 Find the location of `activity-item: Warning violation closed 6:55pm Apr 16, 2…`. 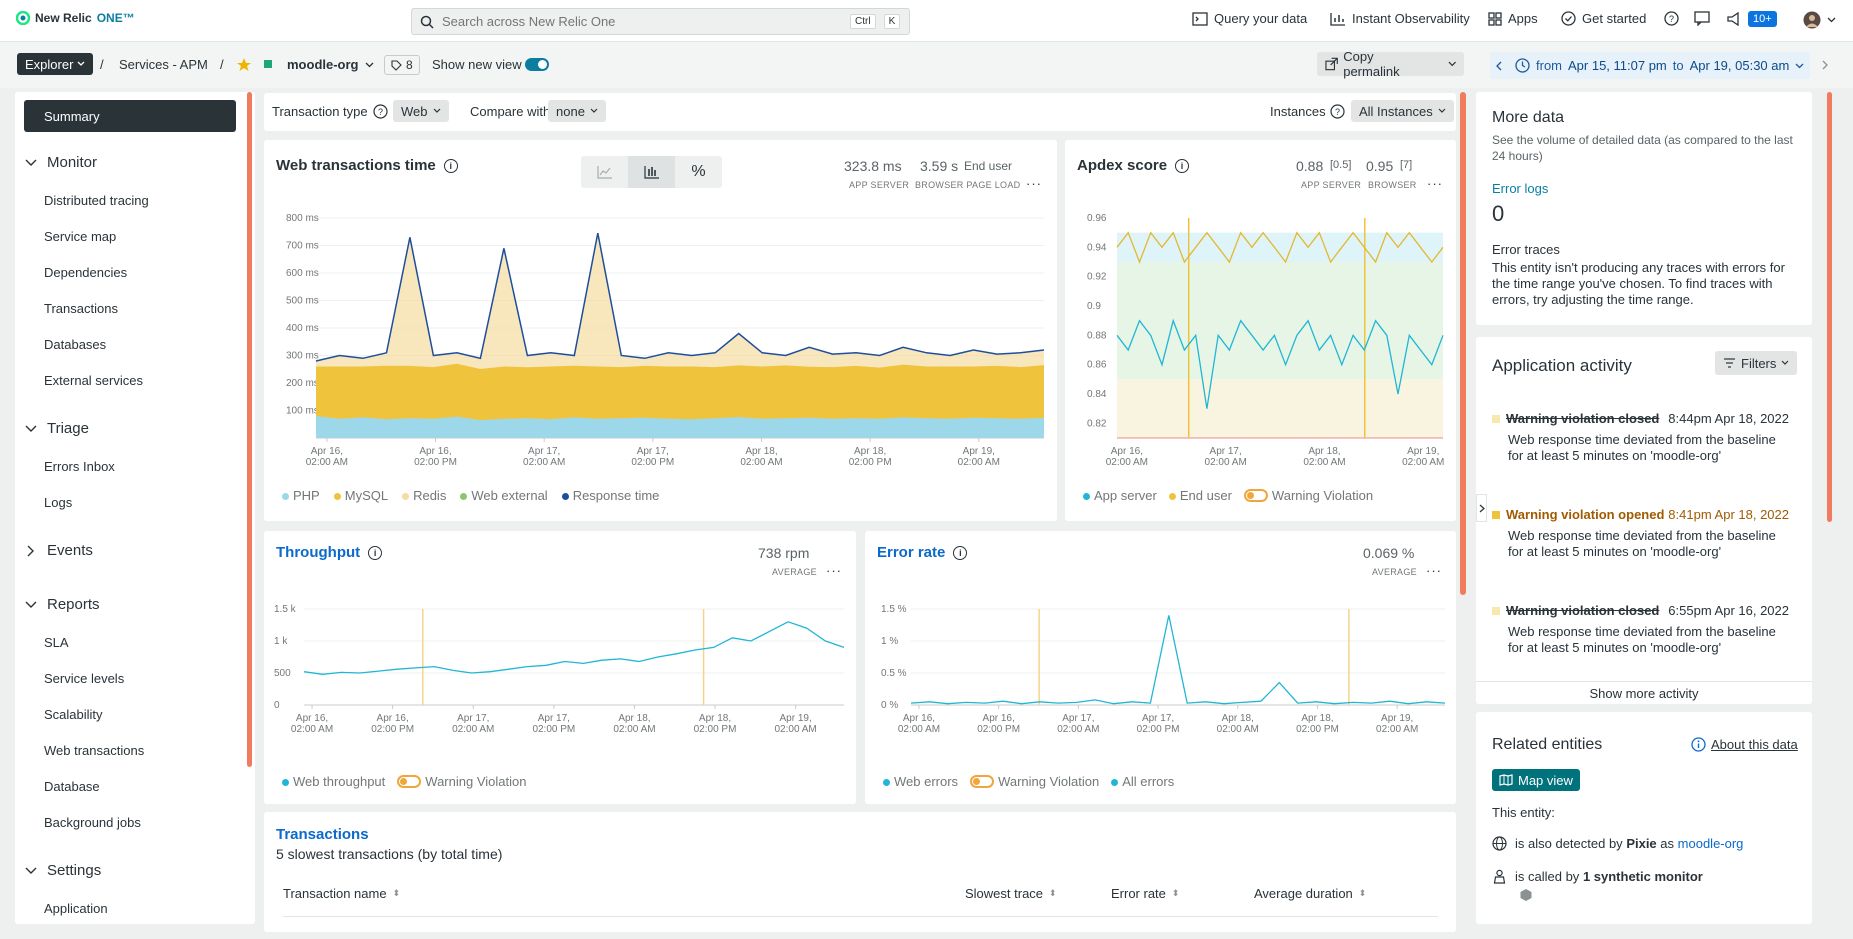

activity-item: Warning violation closed 6:55pm Apr 16, 2… is located at coordinates (1640, 629).